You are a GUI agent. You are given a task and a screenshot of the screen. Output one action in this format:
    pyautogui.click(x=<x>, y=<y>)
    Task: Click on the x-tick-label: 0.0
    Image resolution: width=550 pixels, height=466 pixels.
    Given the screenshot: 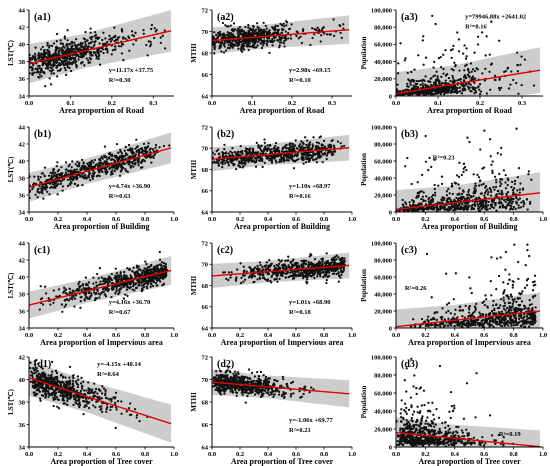 What is the action you would take?
    pyautogui.click(x=29, y=103)
    